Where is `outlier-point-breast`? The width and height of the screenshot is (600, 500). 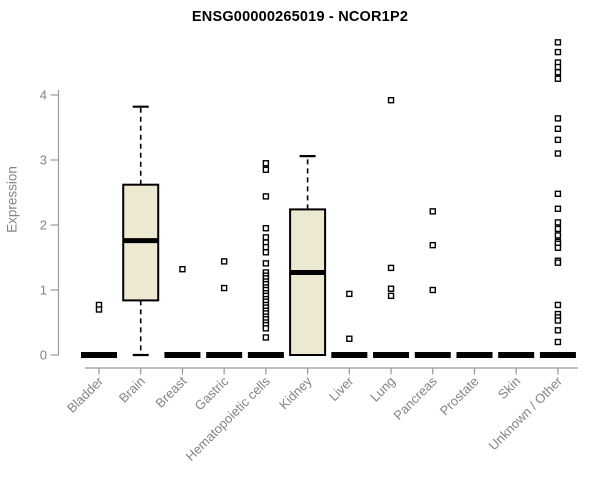
outlier-point-breast is located at coordinates (182, 269).